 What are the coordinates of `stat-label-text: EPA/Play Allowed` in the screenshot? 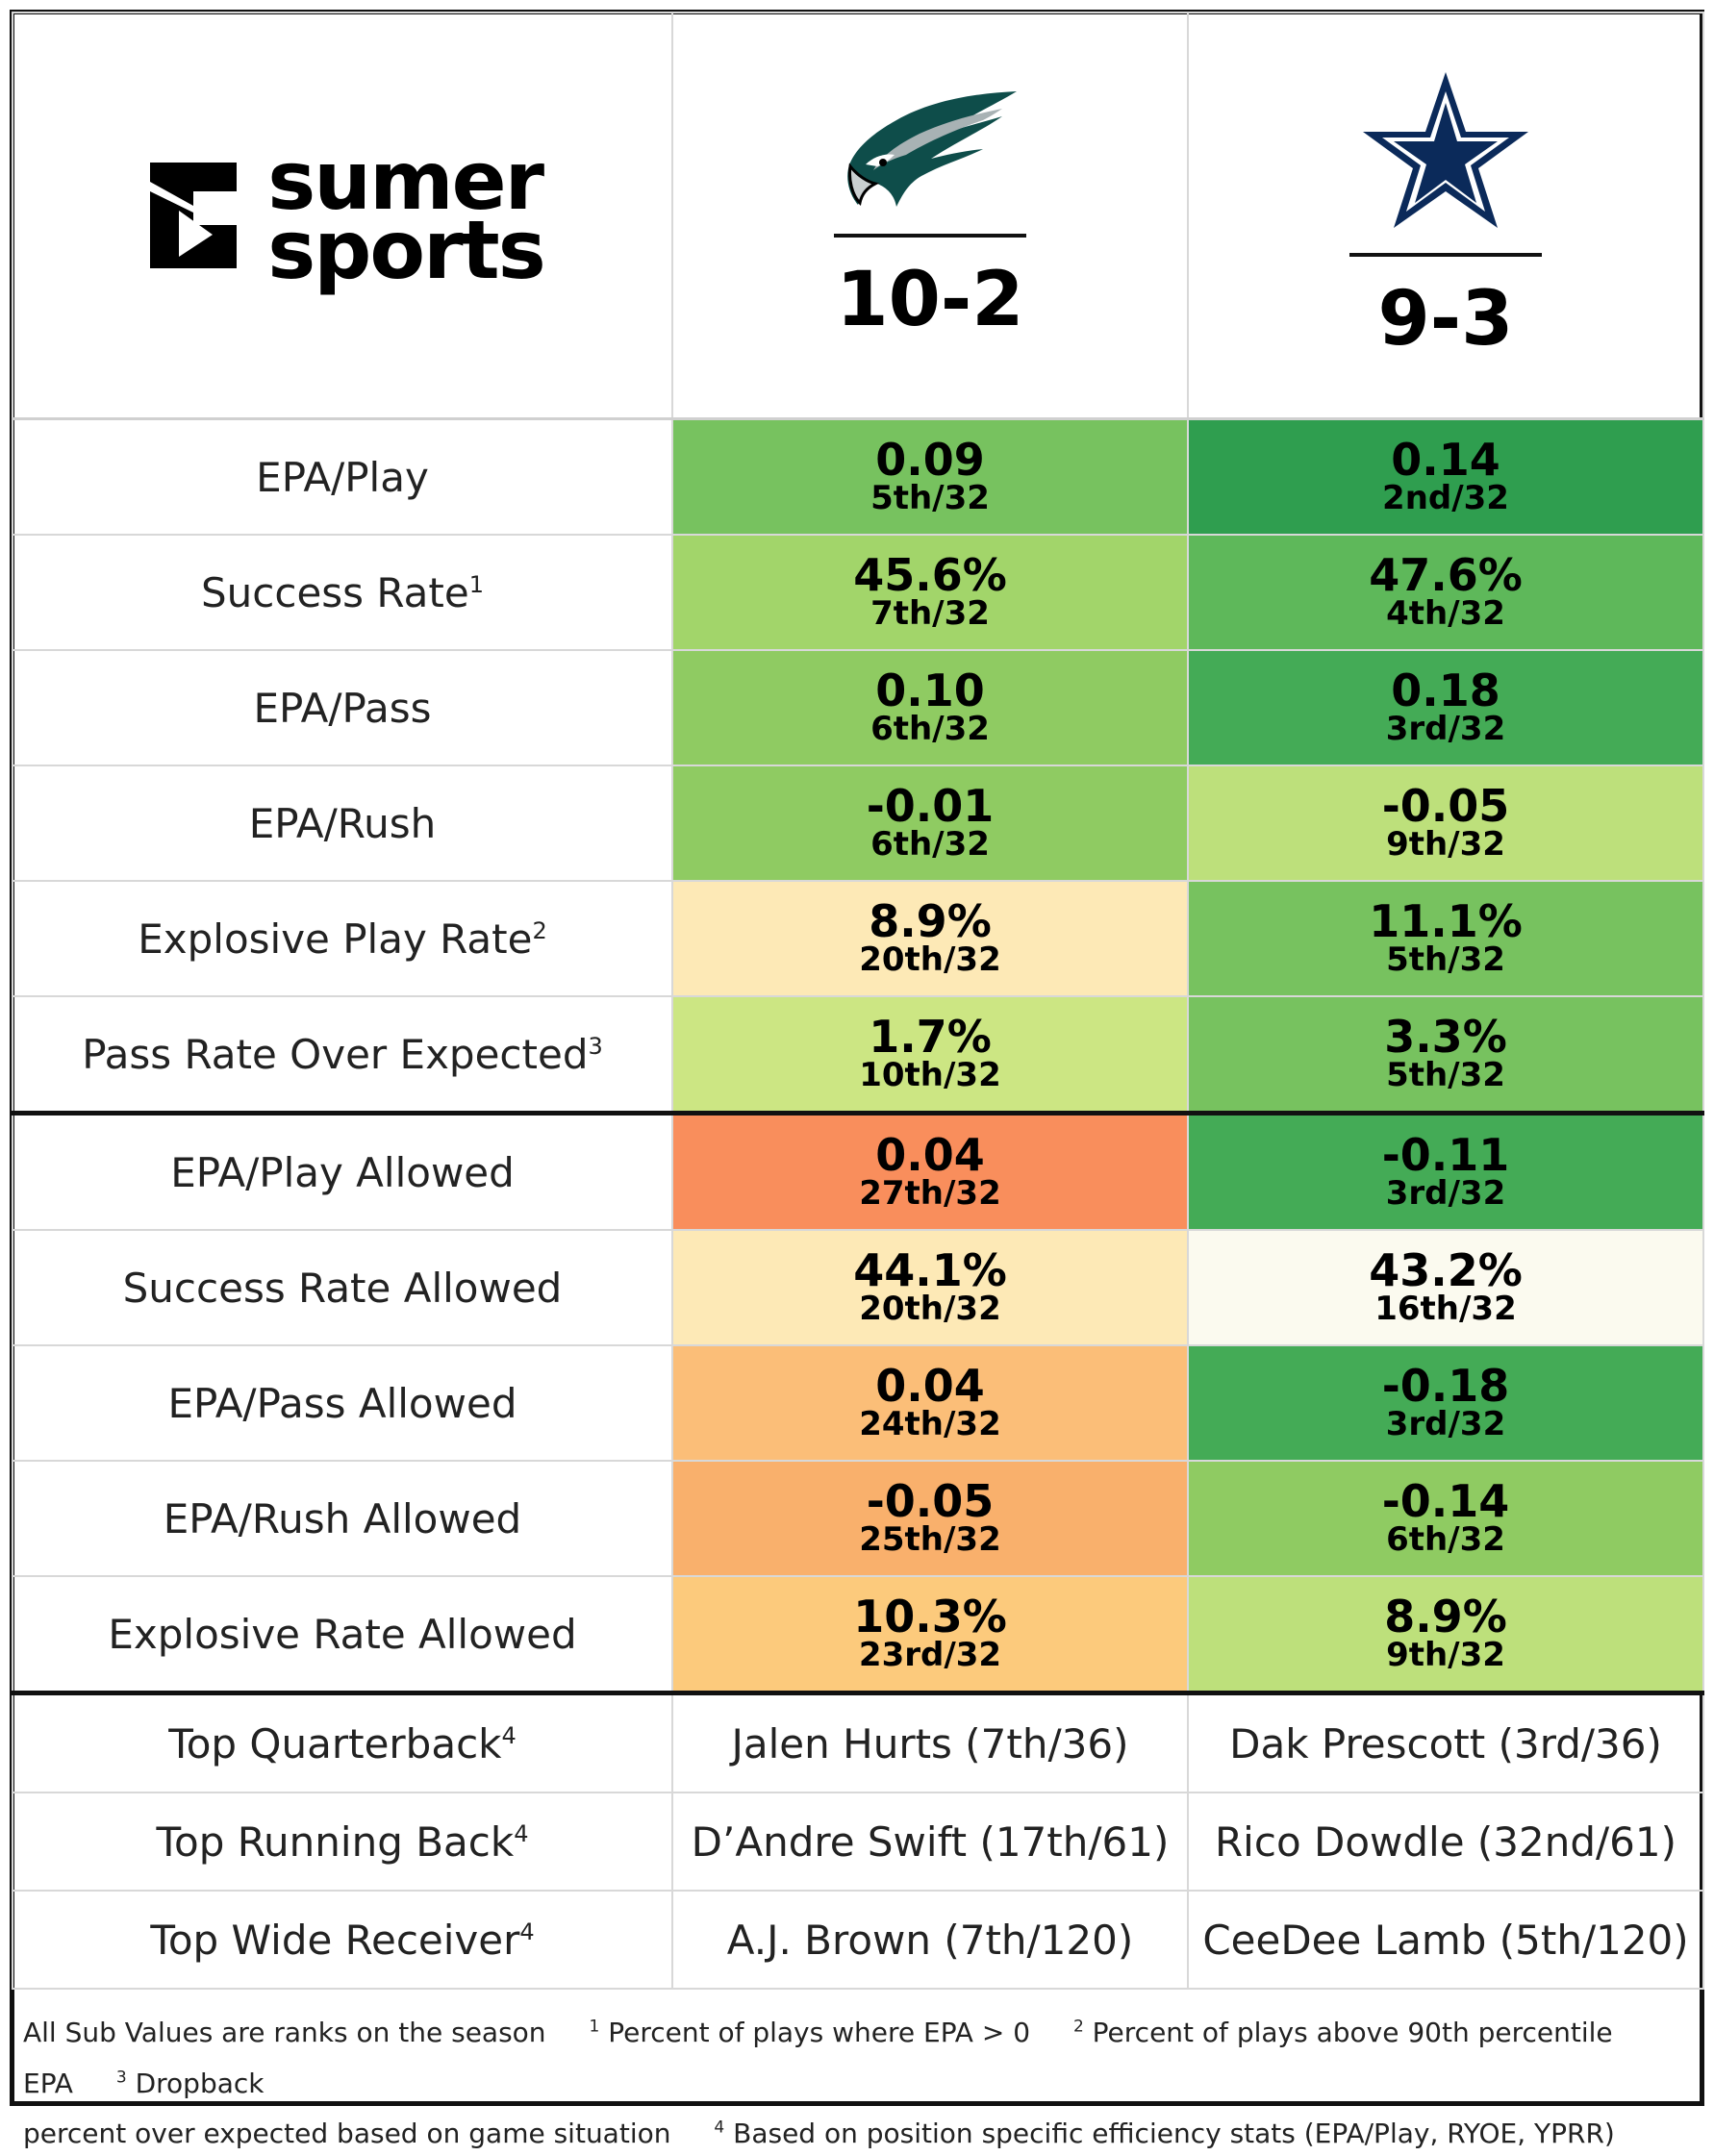 It's located at (342, 1172).